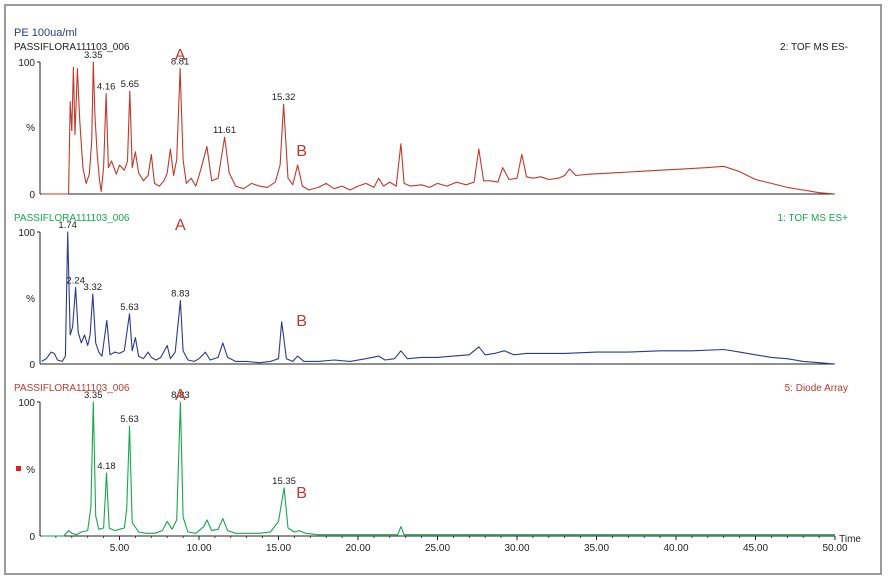 Image resolution: width=888 pixels, height=581 pixels. I want to click on peak-label: 15.35, so click(284, 481).